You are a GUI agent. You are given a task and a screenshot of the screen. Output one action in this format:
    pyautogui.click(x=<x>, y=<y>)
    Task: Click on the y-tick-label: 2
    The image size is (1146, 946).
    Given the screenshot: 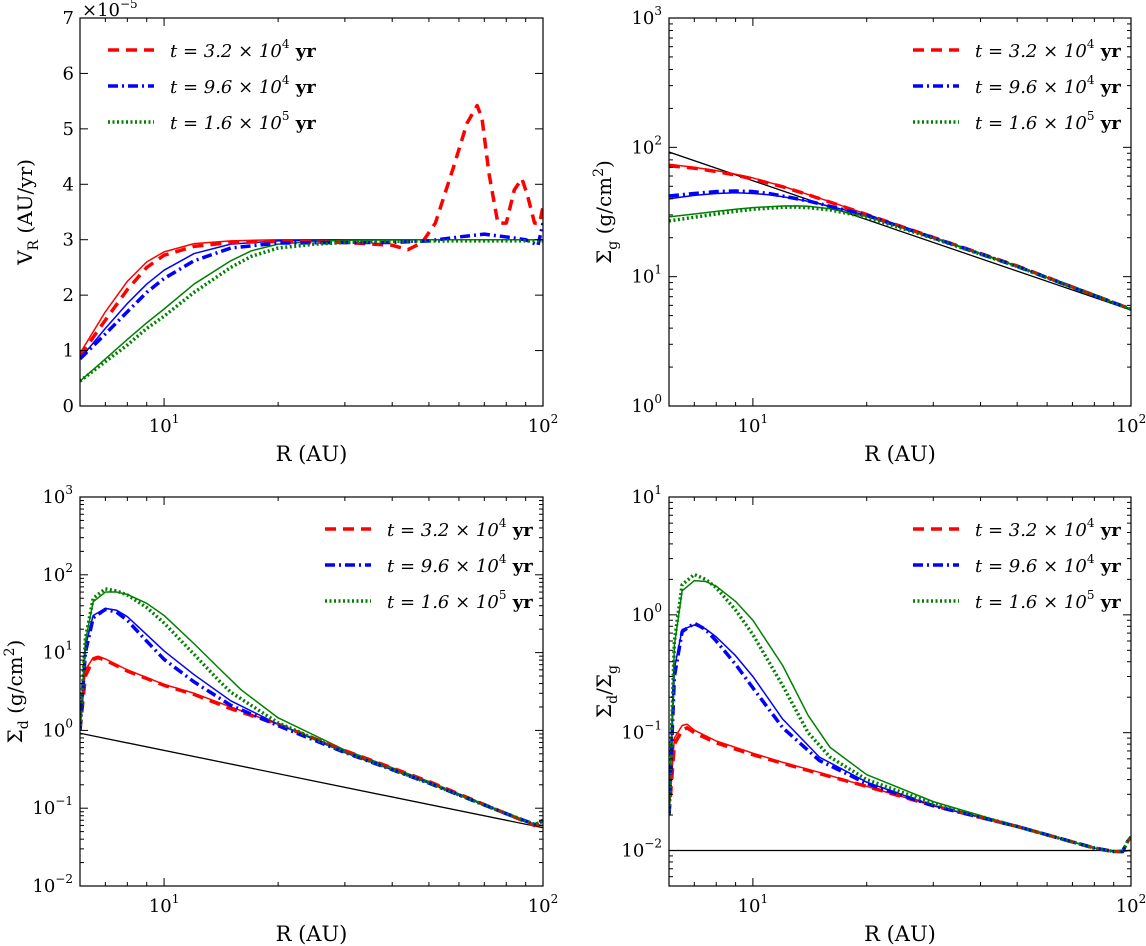 What is the action you would take?
    pyautogui.click(x=68, y=295)
    